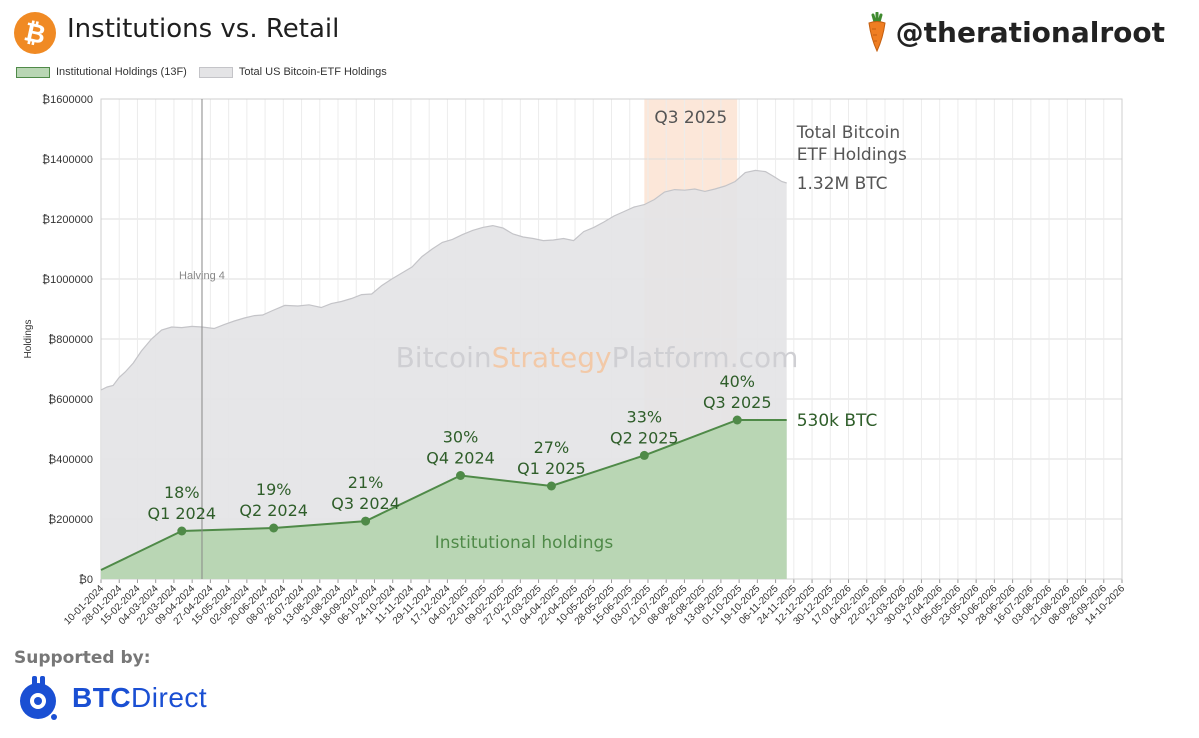  I want to click on watermark: BitcoinStrategyPlatform.com, so click(597, 357).